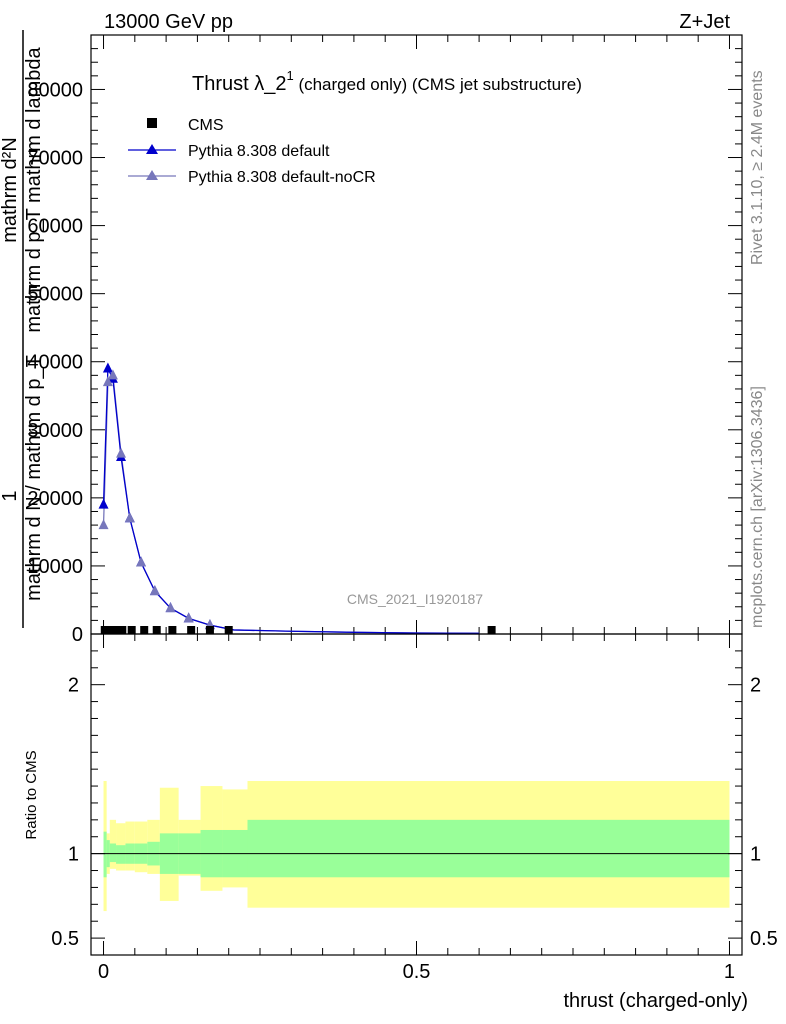 This screenshot has height=1024, width=786. I want to click on legend-default-label: Pythia 8.308 default, so click(259, 151).